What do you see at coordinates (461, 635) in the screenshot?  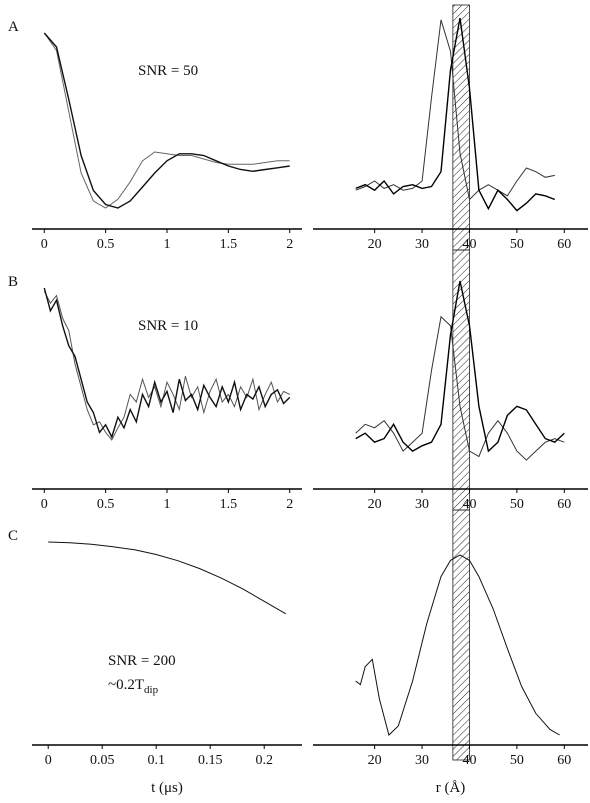 I see `shaded-band` at bounding box center [461, 635].